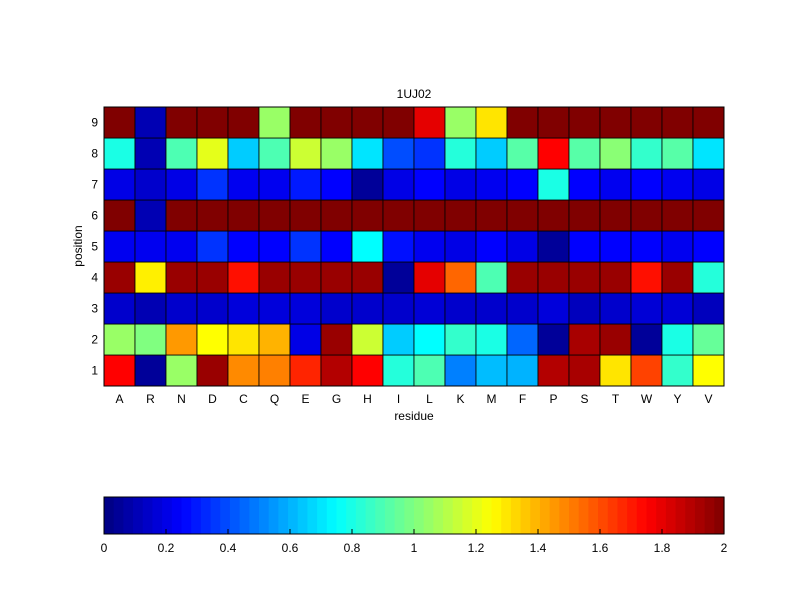 This screenshot has width=800, height=600. What do you see at coordinates (94, 216) in the screenshot?
I see `y-tick-label-6: 6` at bounding box center [94, 216].